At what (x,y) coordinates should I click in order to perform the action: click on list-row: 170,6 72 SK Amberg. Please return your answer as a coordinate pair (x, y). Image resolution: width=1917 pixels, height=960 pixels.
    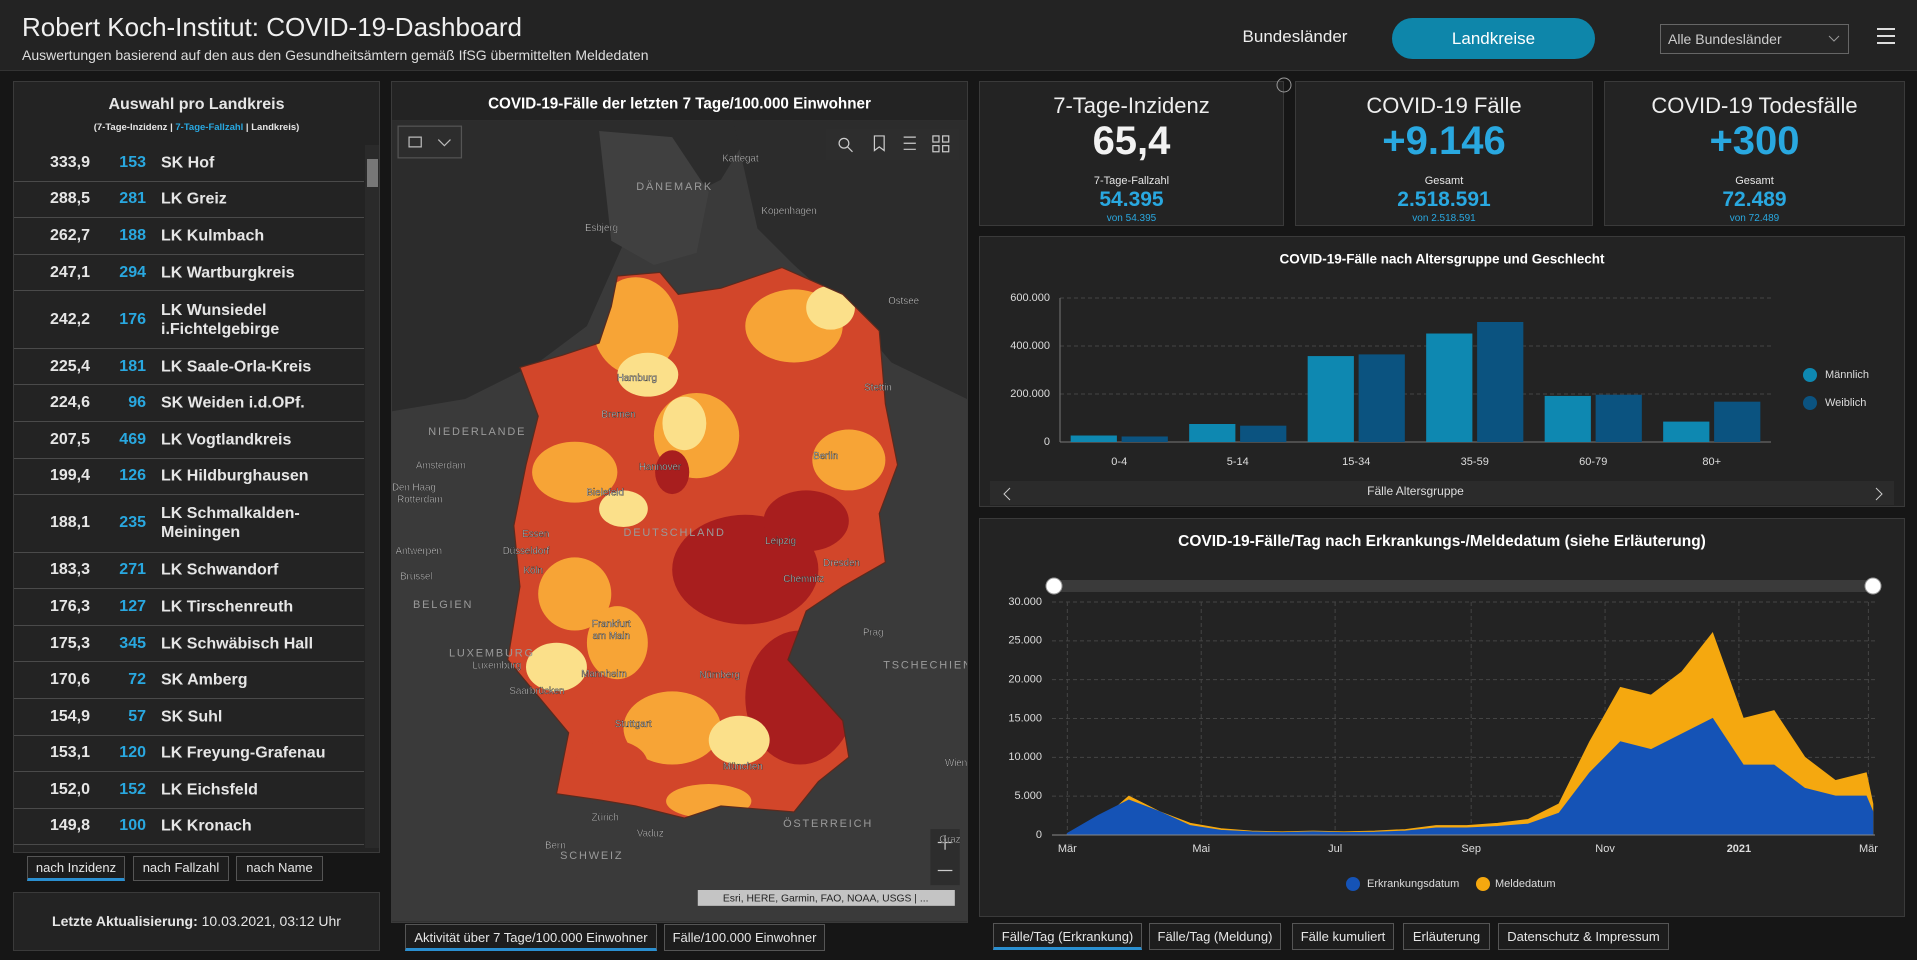
    Looking at the image, I should click on (189, 680).